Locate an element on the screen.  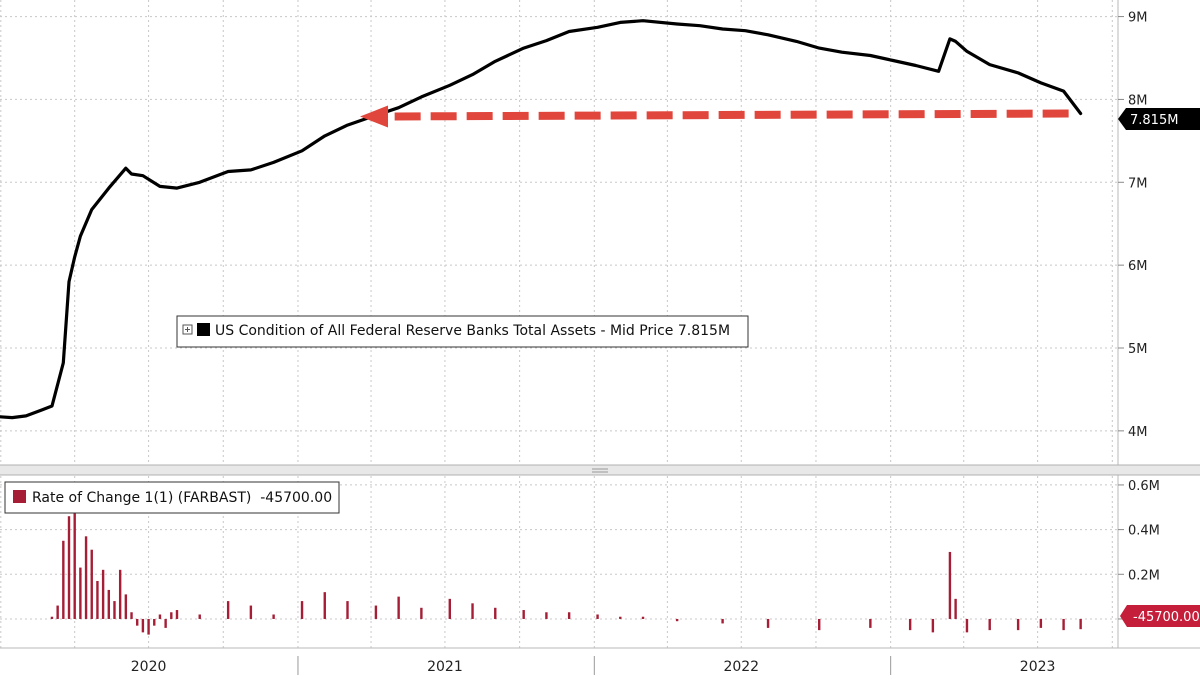
bar-last-value-tag: -45700.00 is located at coordinates (1160, 616).